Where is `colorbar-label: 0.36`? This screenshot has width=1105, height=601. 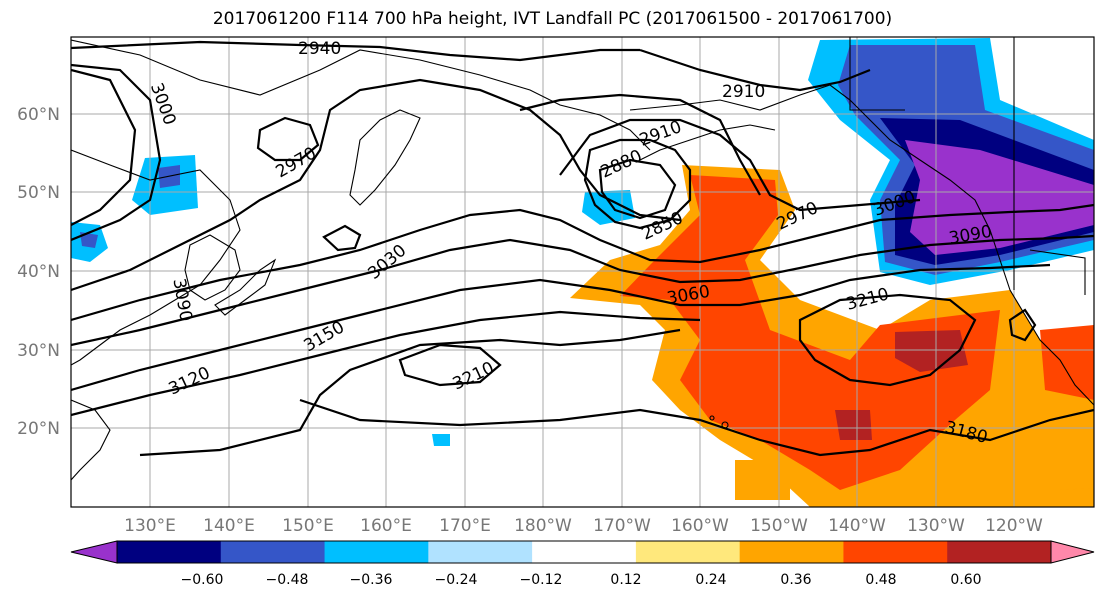 colorbar-label: 0.36 is located at coordinates (795, 580).